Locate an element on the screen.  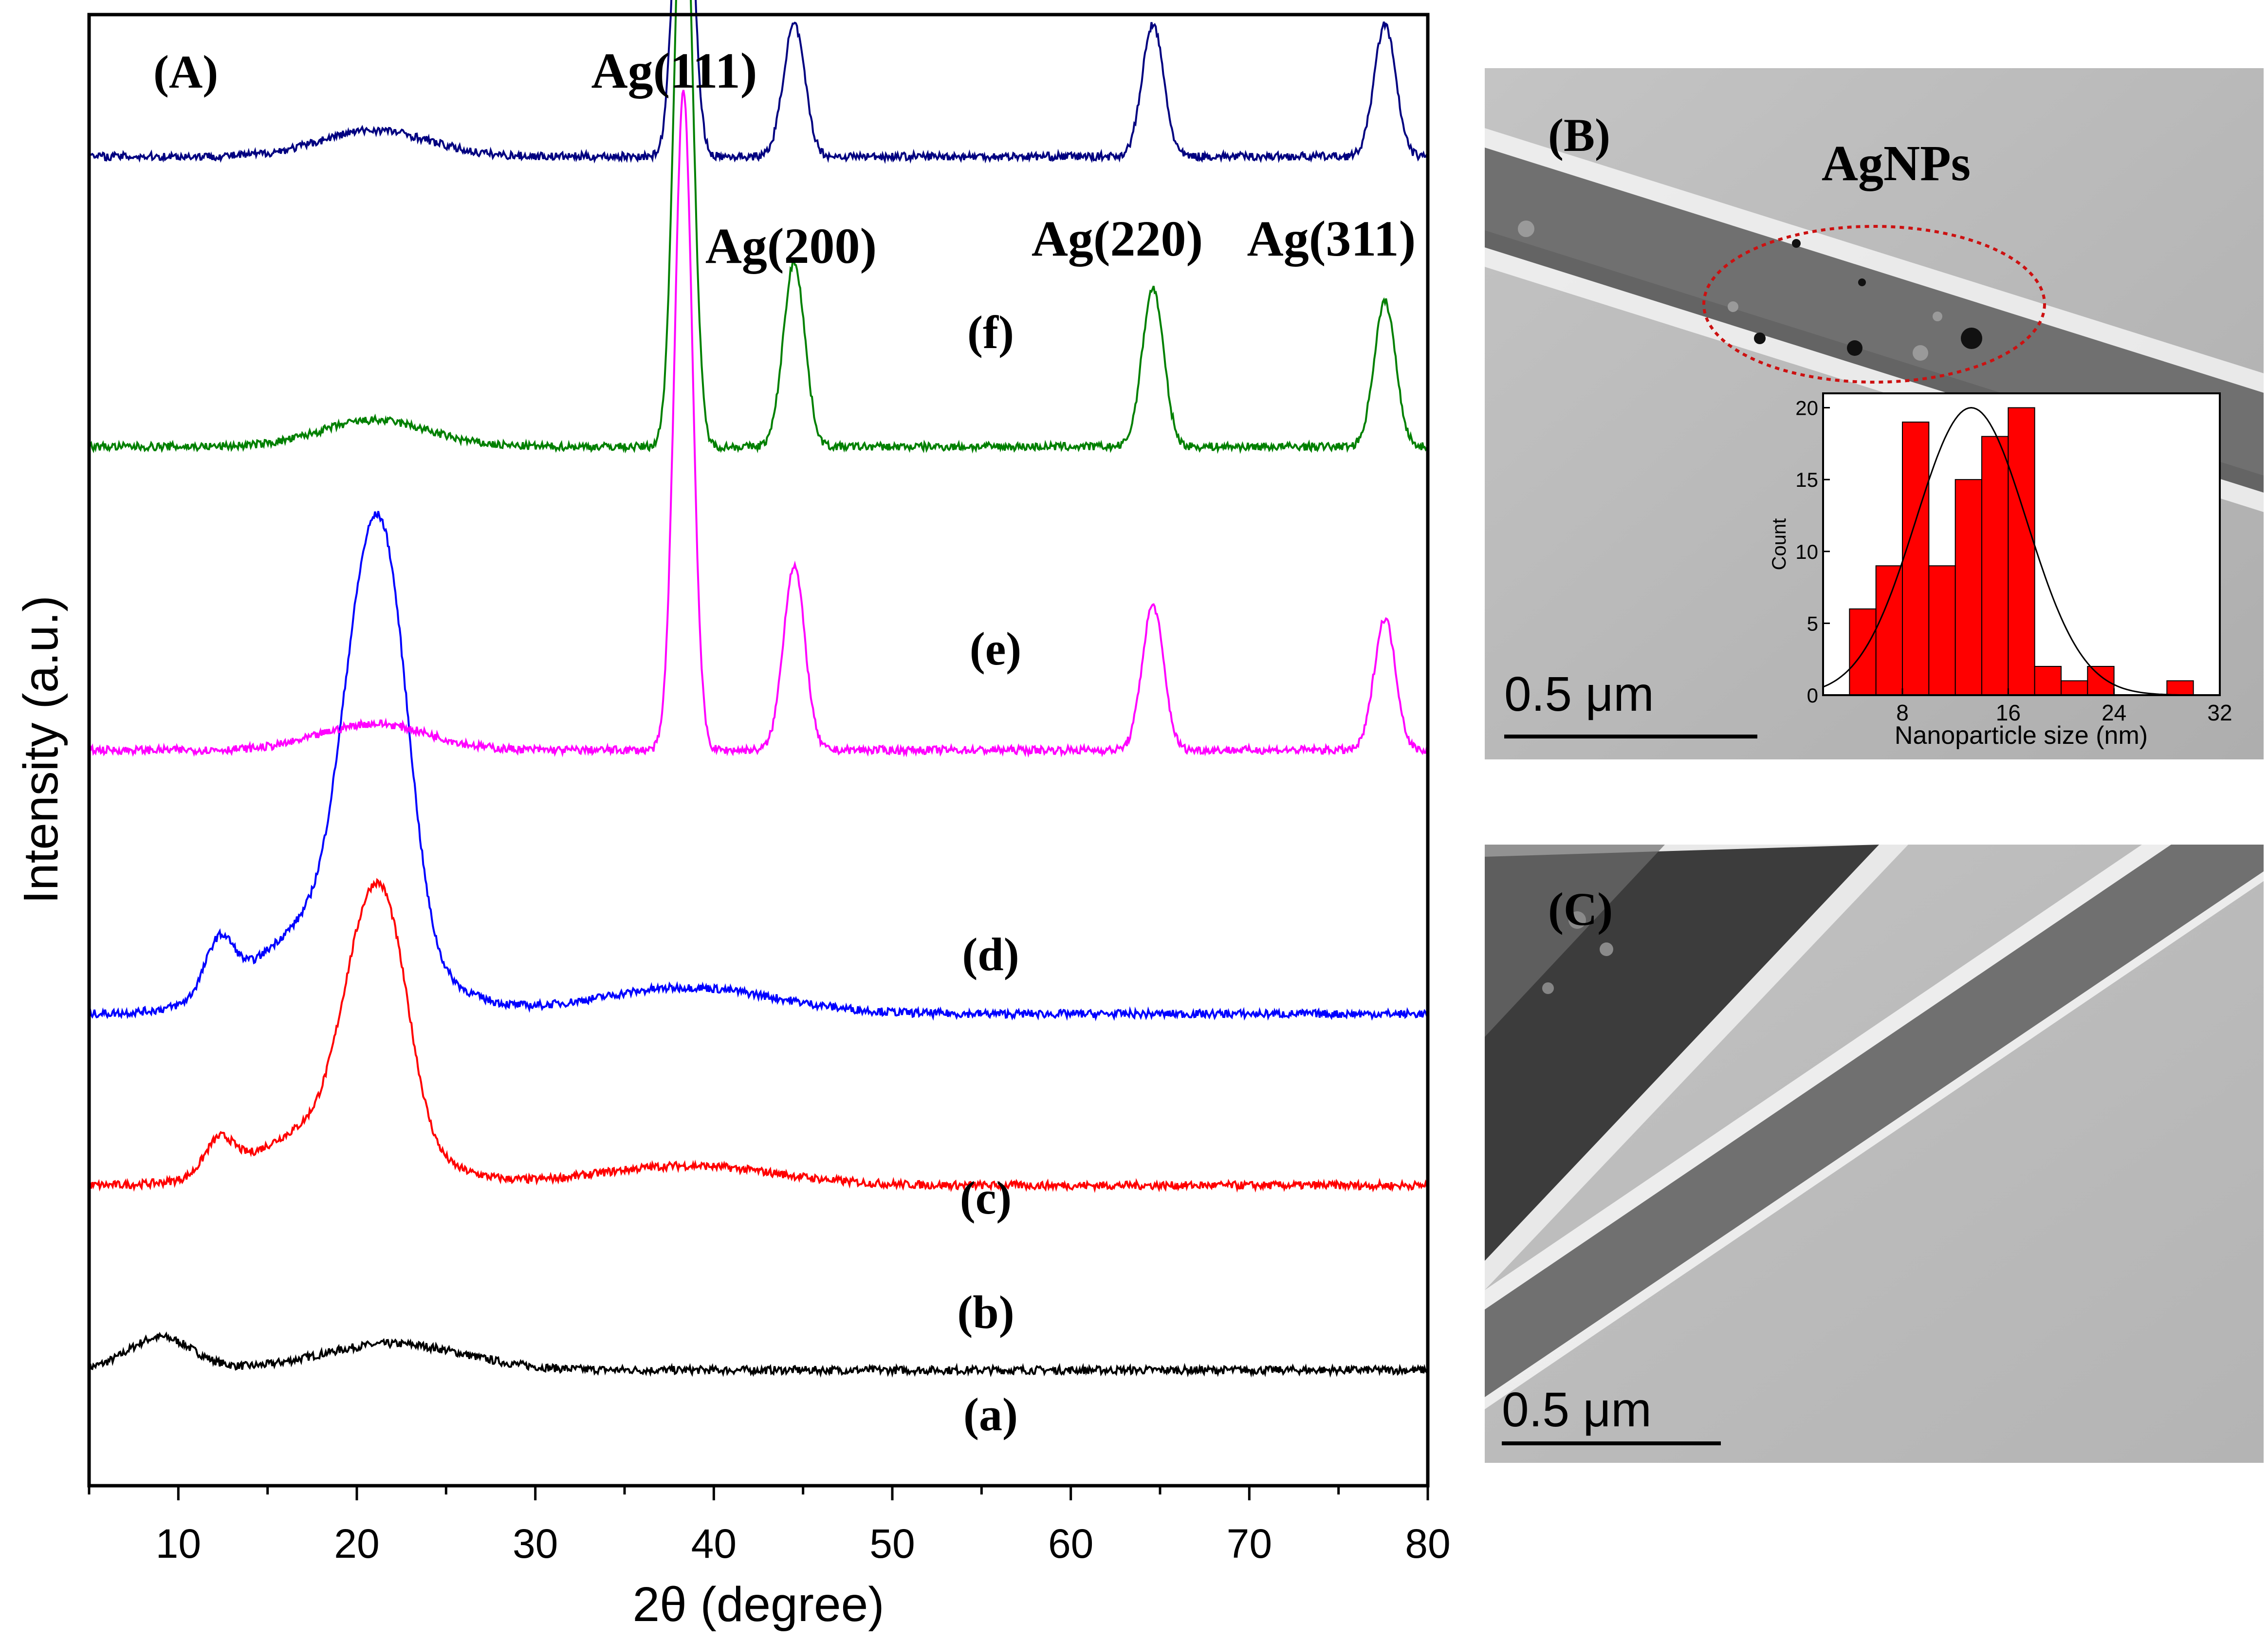
curve-label-f: (f) is located at coordinates (990, 332).